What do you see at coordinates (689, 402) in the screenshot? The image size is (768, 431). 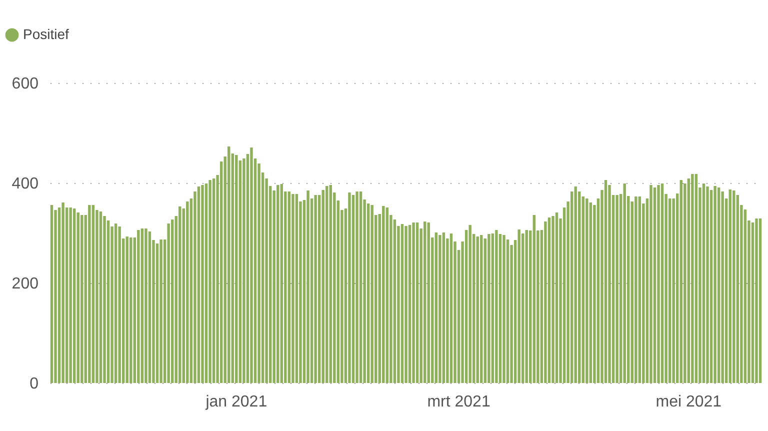 I see `x-tick-label: mei 2021` at bounding box center [689, 402].